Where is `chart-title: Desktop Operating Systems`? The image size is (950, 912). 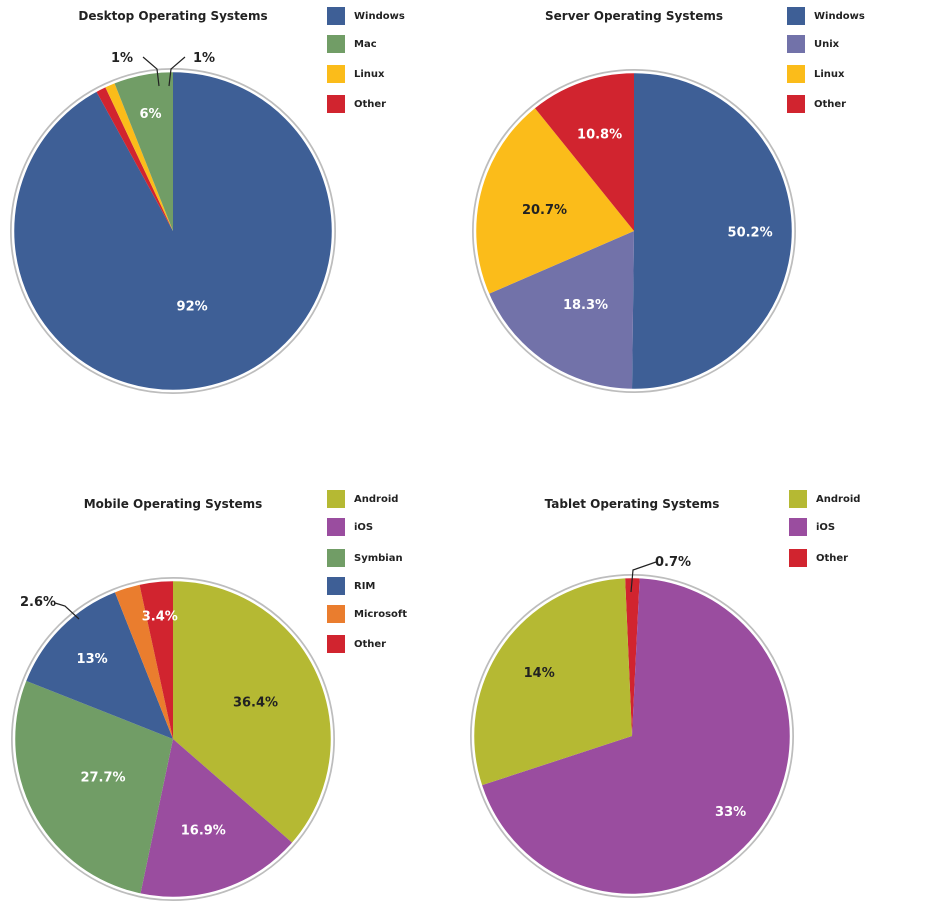 chart-title: Desktop Operating Systems is located at coordinates (172, 16).